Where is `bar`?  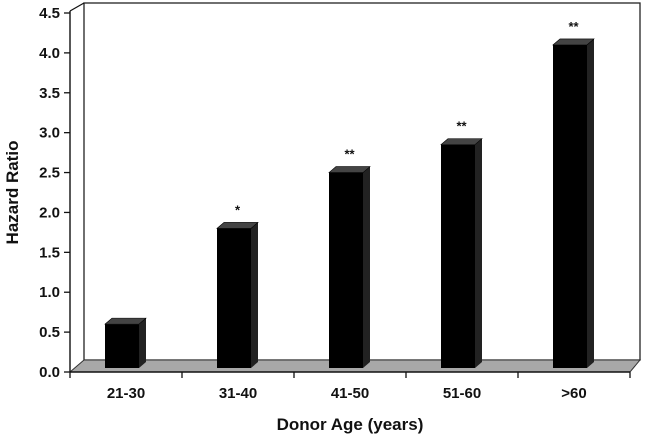 bar is located at coordinates (125, 342).